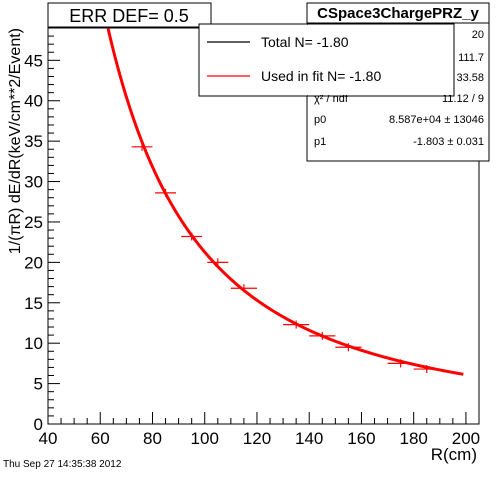  Describe the element at coordinates (294, 59) in the screenshot. I see `legend-entries: Total N= -1.80 Used in fit N= -1.80` at that location.